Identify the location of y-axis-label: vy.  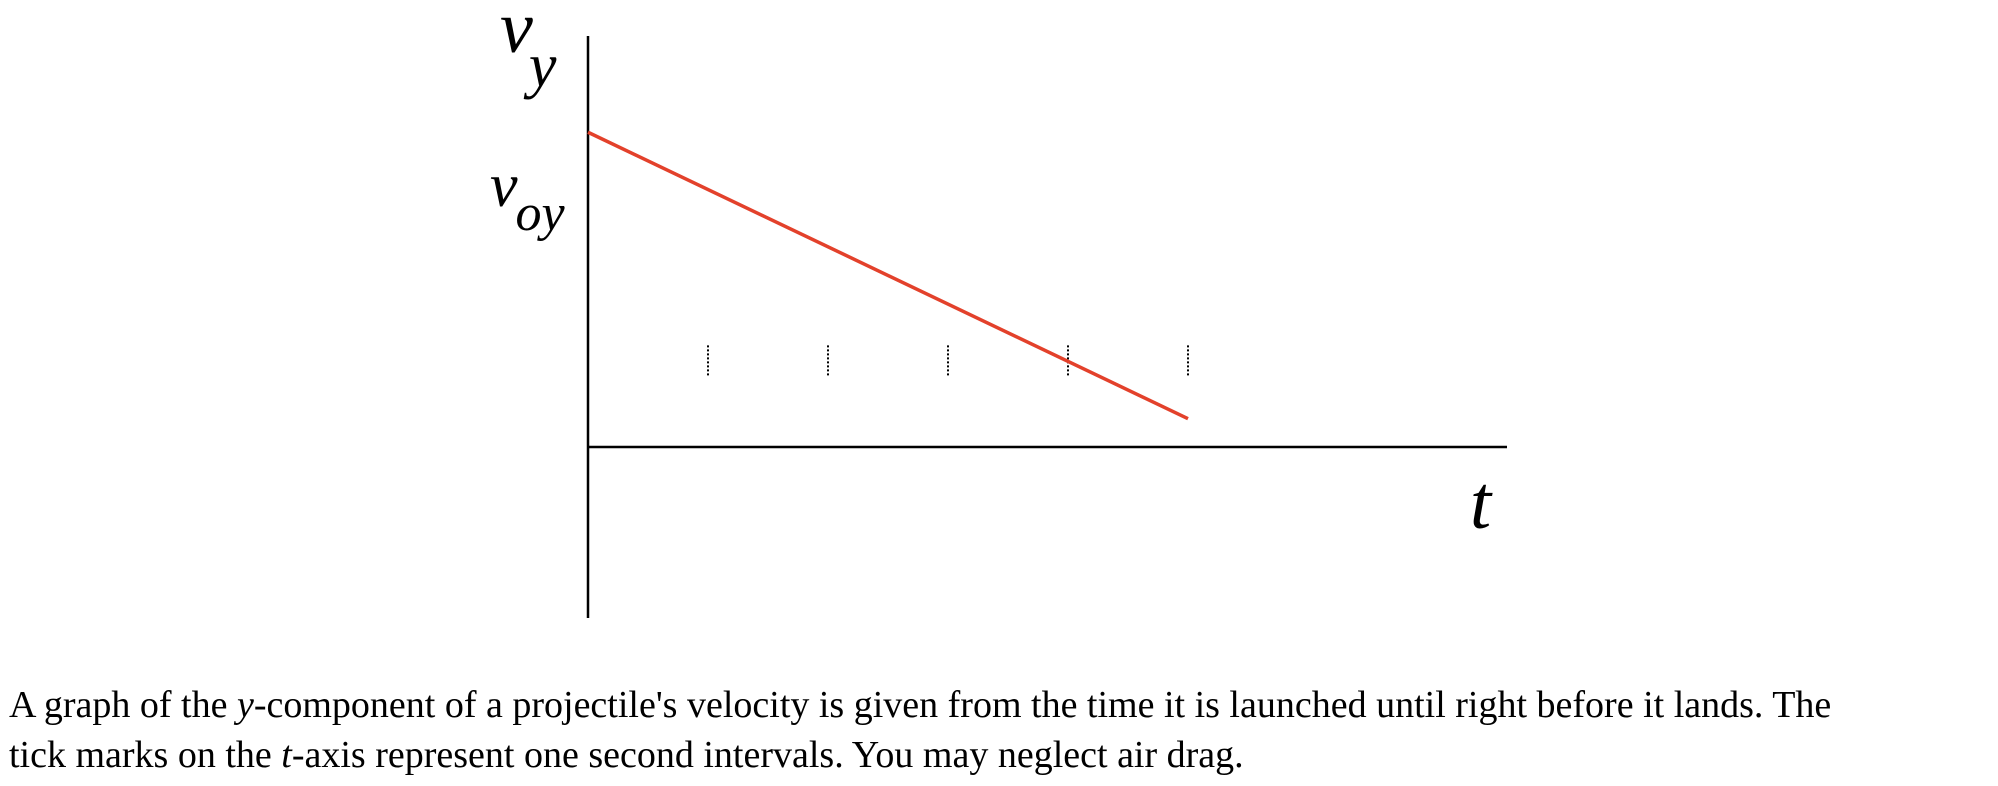
(528, 50).